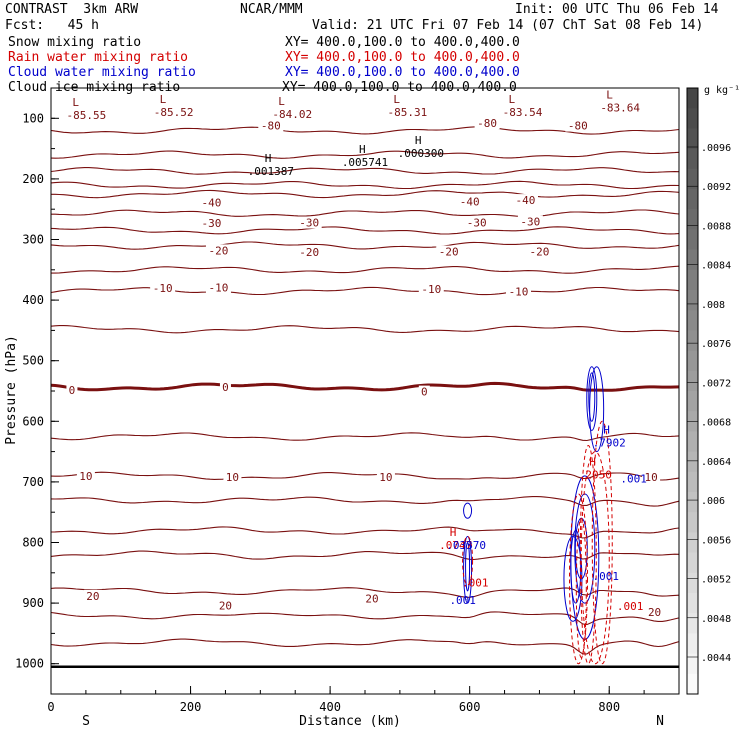 Image resolution: width=740 pixels, height=740 pixels. I want to click on y-tick-label: 600, so click(33, 421).